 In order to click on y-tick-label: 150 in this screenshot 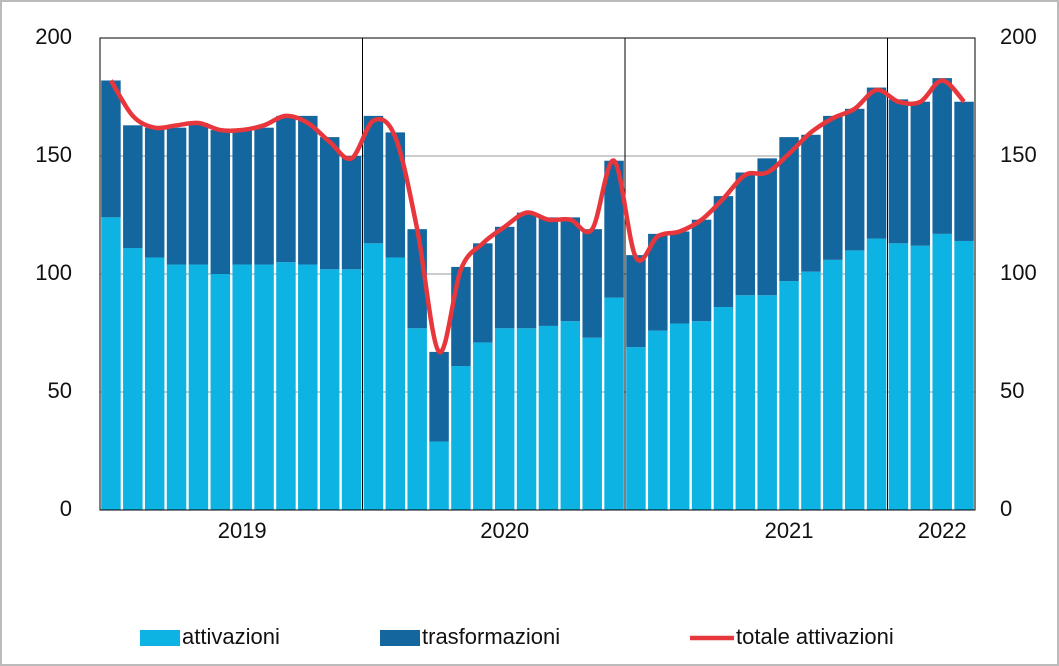, I will do `click(53, 154)`.